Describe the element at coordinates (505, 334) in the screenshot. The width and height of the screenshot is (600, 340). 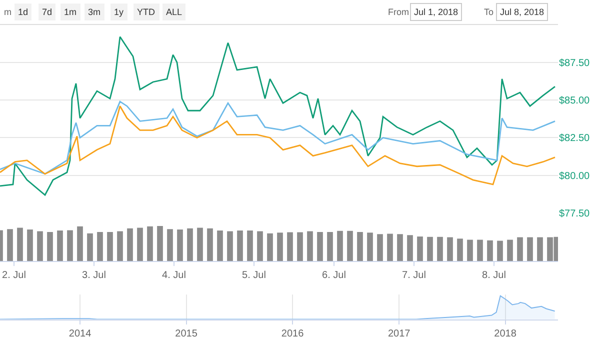
I see `x-tick-label: 2018` at that location.